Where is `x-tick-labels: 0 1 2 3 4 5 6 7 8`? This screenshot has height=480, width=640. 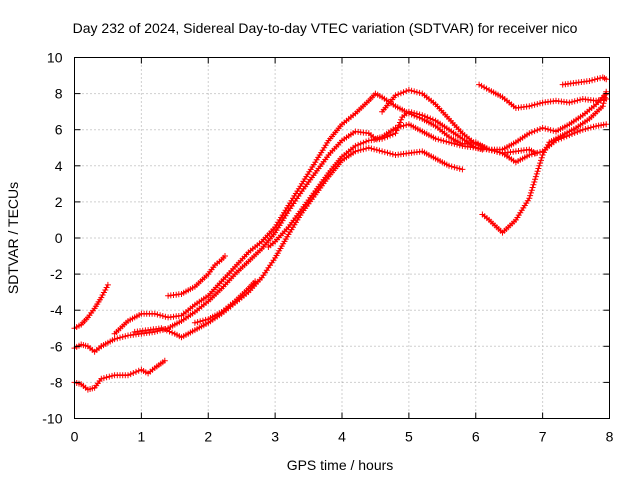
x-tick-labels: 0 1 2 3 4 5 6 7 8 is located at coordinates (342, 437).